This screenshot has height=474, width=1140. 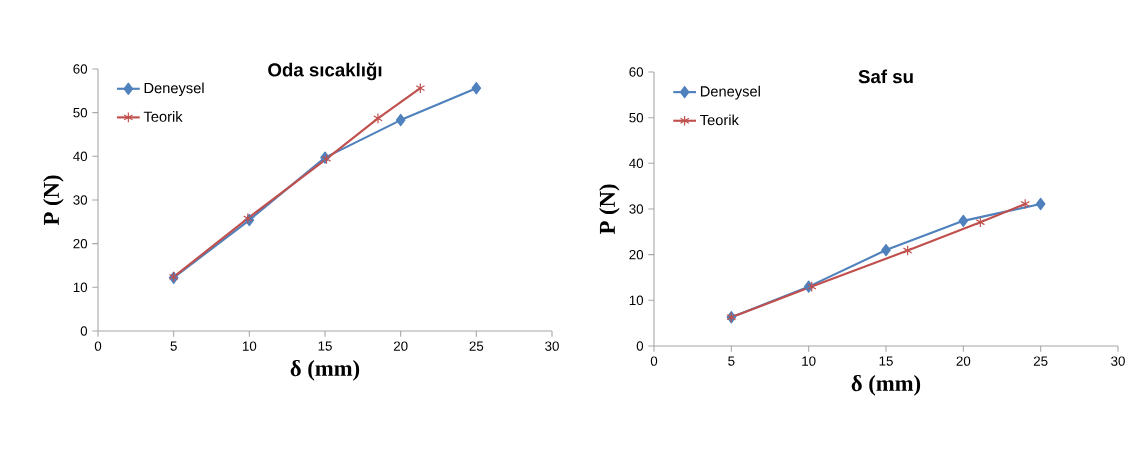 What do you see at coordinates (84, 331) in the screenshot?
I see `y-tick-label: 0` at bounding box center [84, 331].